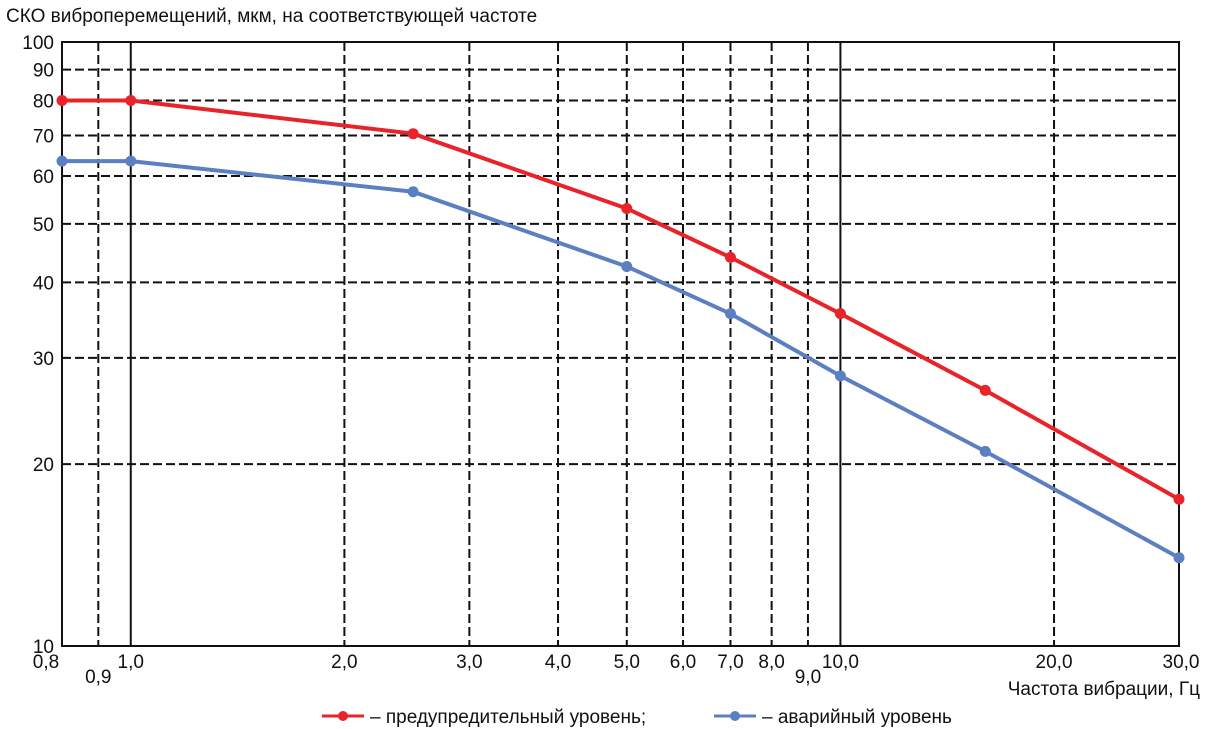  I want to click on legend-marker-warning, so click(343, 716).